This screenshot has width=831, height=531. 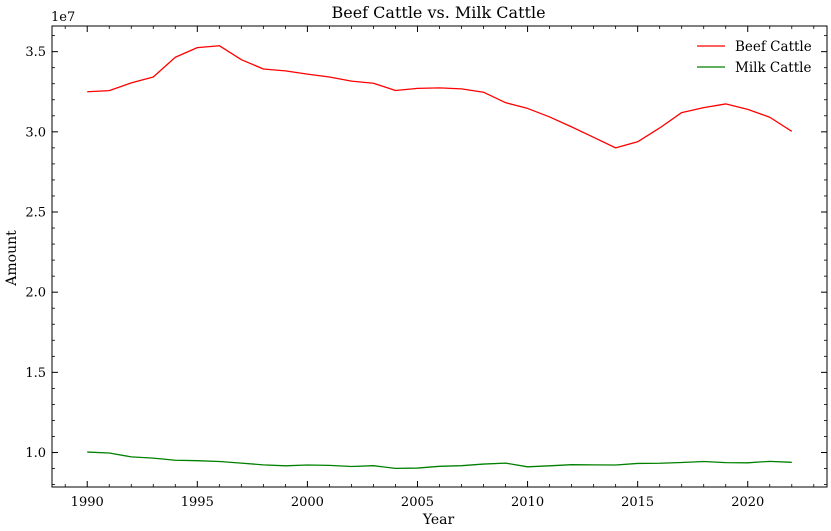 What do you see at coordinates (87, 502) in the screenshot?
I see `x-tick-label: 1990` at bounding box center [87, 502].